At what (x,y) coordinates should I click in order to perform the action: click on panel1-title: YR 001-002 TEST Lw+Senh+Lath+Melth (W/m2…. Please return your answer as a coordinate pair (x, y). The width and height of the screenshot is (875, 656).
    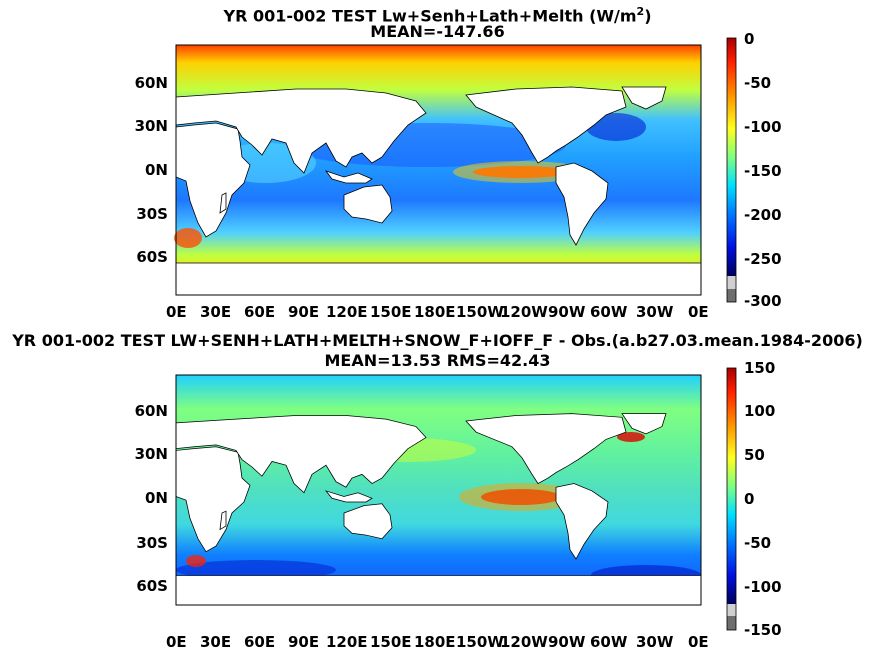
    Looking at the image, I should click on (437, 15).